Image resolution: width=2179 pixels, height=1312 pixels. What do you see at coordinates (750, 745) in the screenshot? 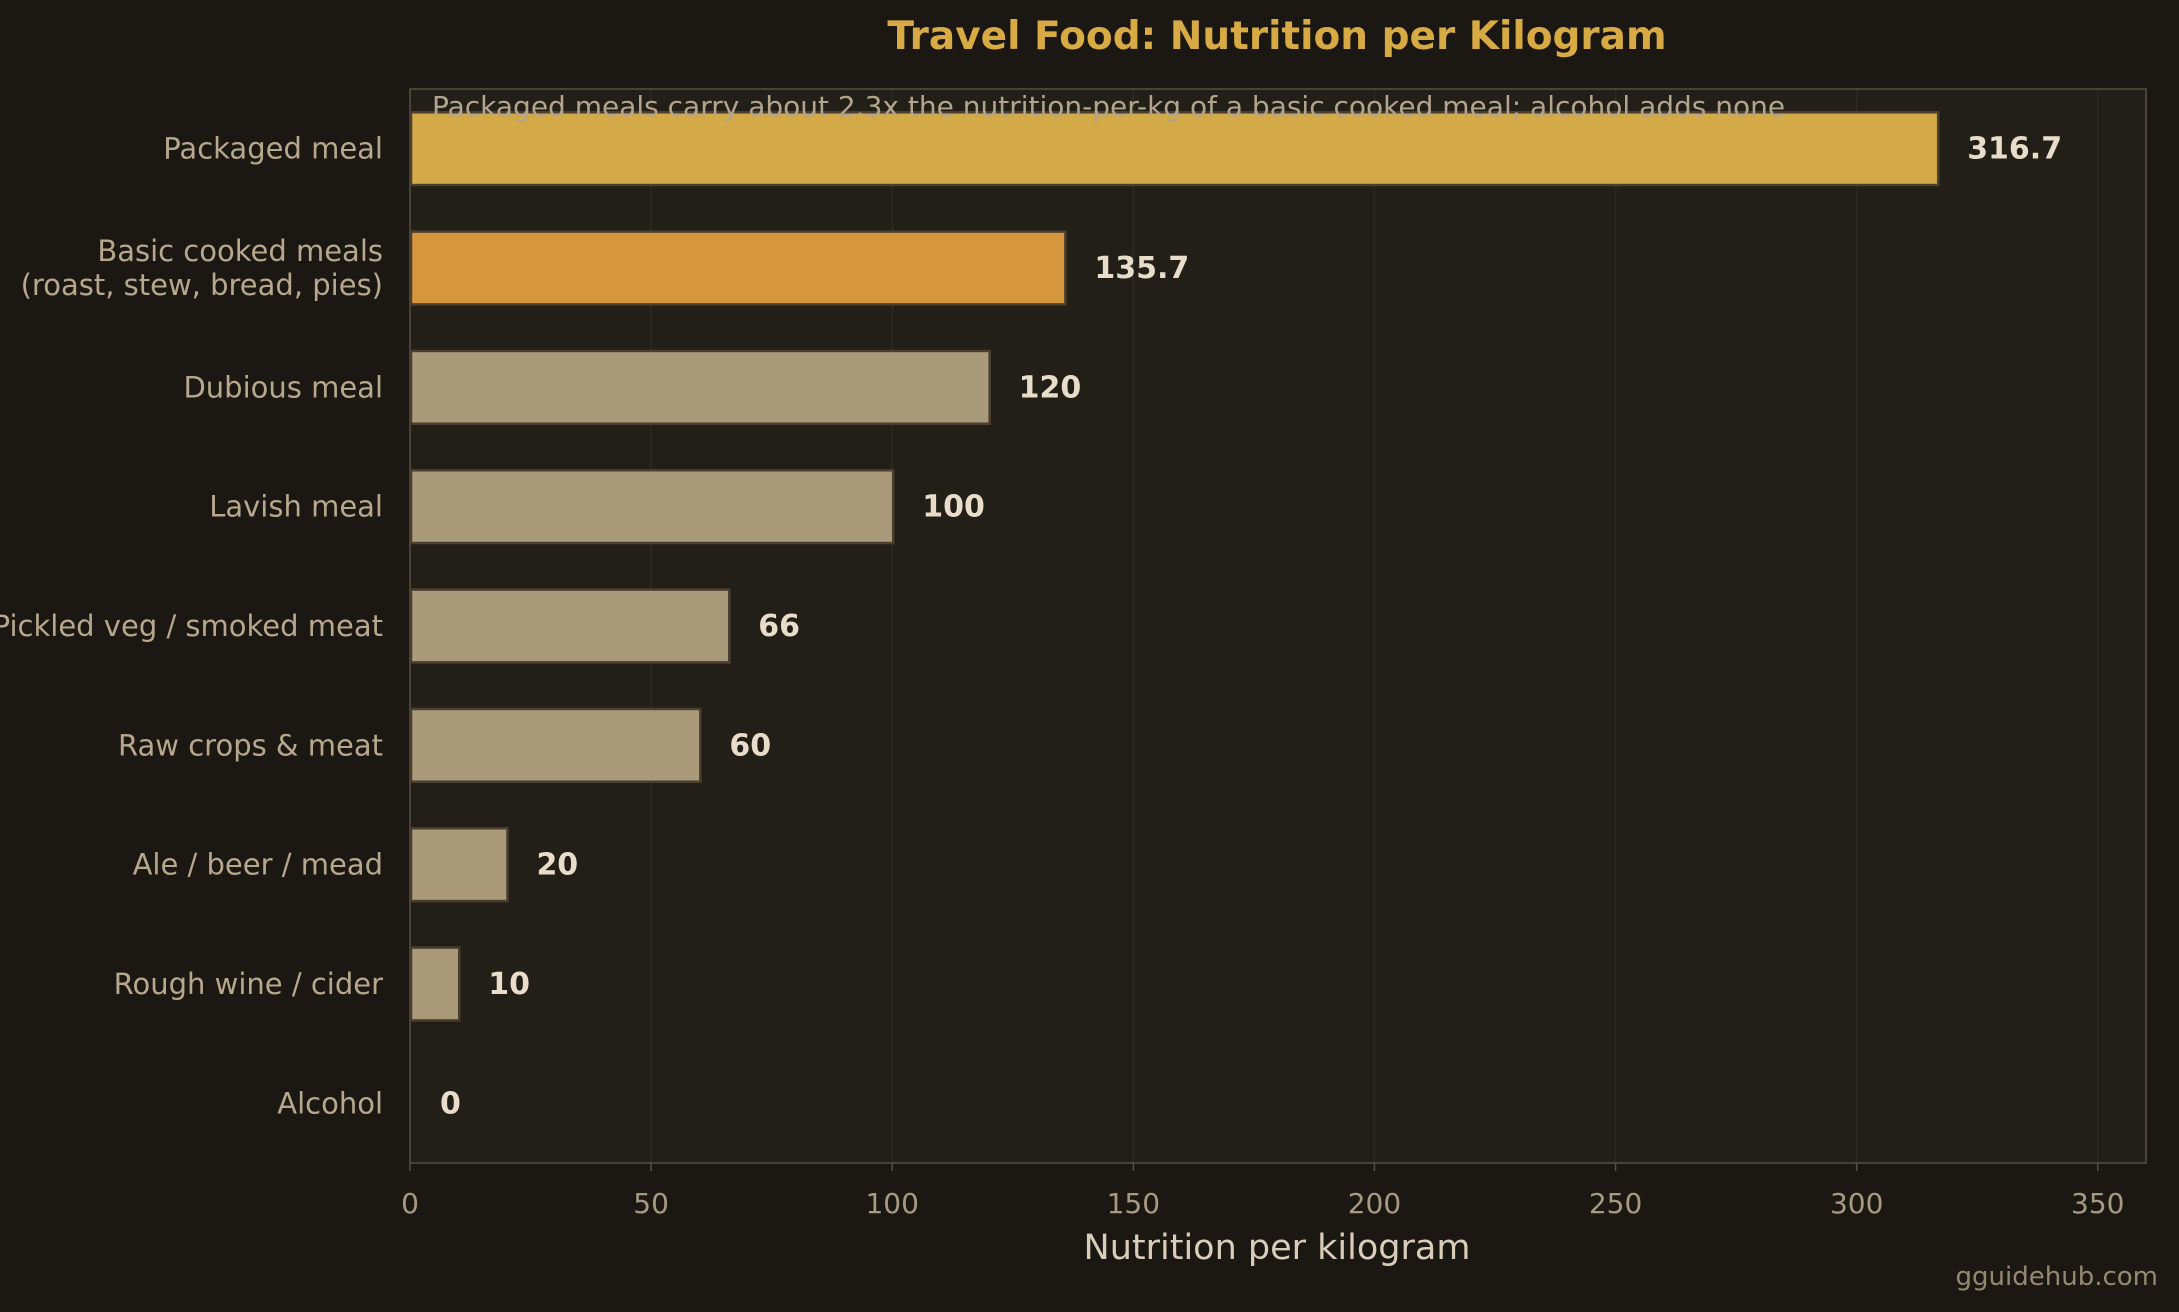
I see `value-label: 60` at bounding box center [750, 745].